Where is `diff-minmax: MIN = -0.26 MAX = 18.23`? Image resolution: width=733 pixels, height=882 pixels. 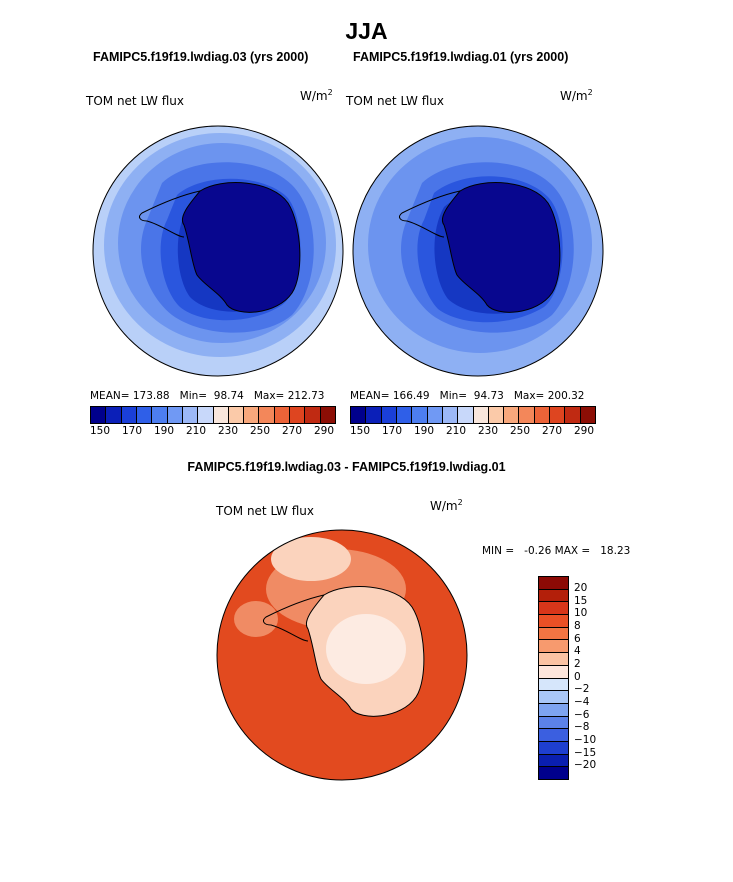 diff-minmax: MIN = -0.26 MAX = 18.23 is located at coordinates (556, 551).